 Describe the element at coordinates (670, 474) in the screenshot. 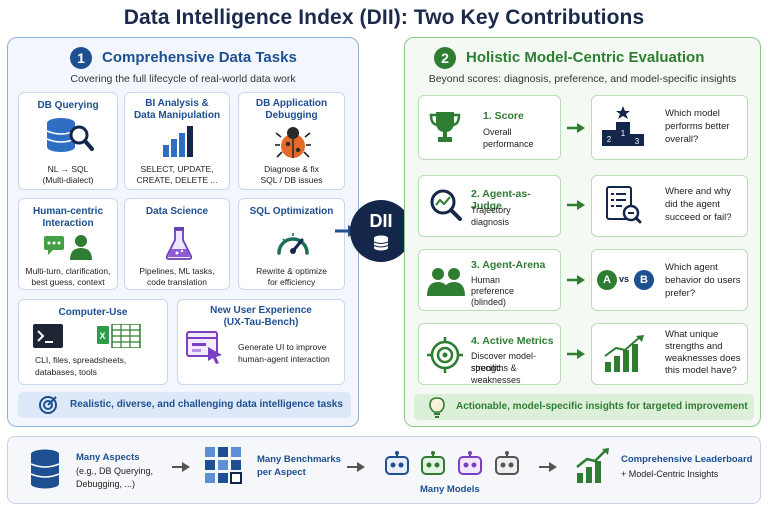

I see `leaderboard-line2: + Model-Centric Insights` at that location.